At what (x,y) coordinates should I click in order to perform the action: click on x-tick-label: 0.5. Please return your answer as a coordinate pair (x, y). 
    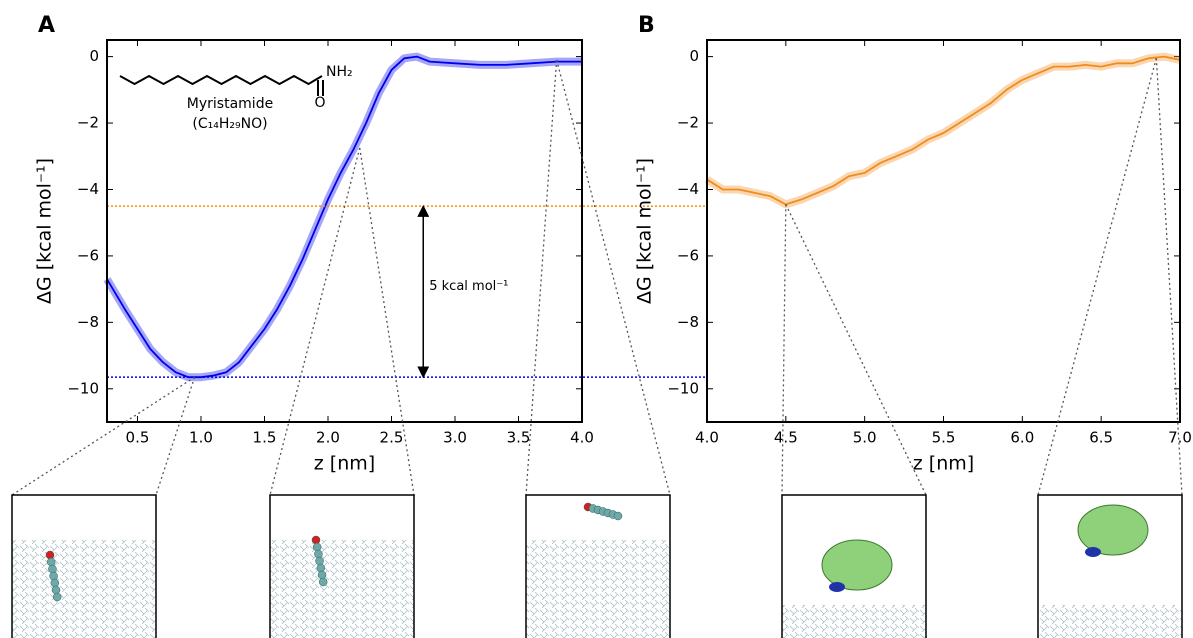
    Looking at the image, I should click on (138, 438).